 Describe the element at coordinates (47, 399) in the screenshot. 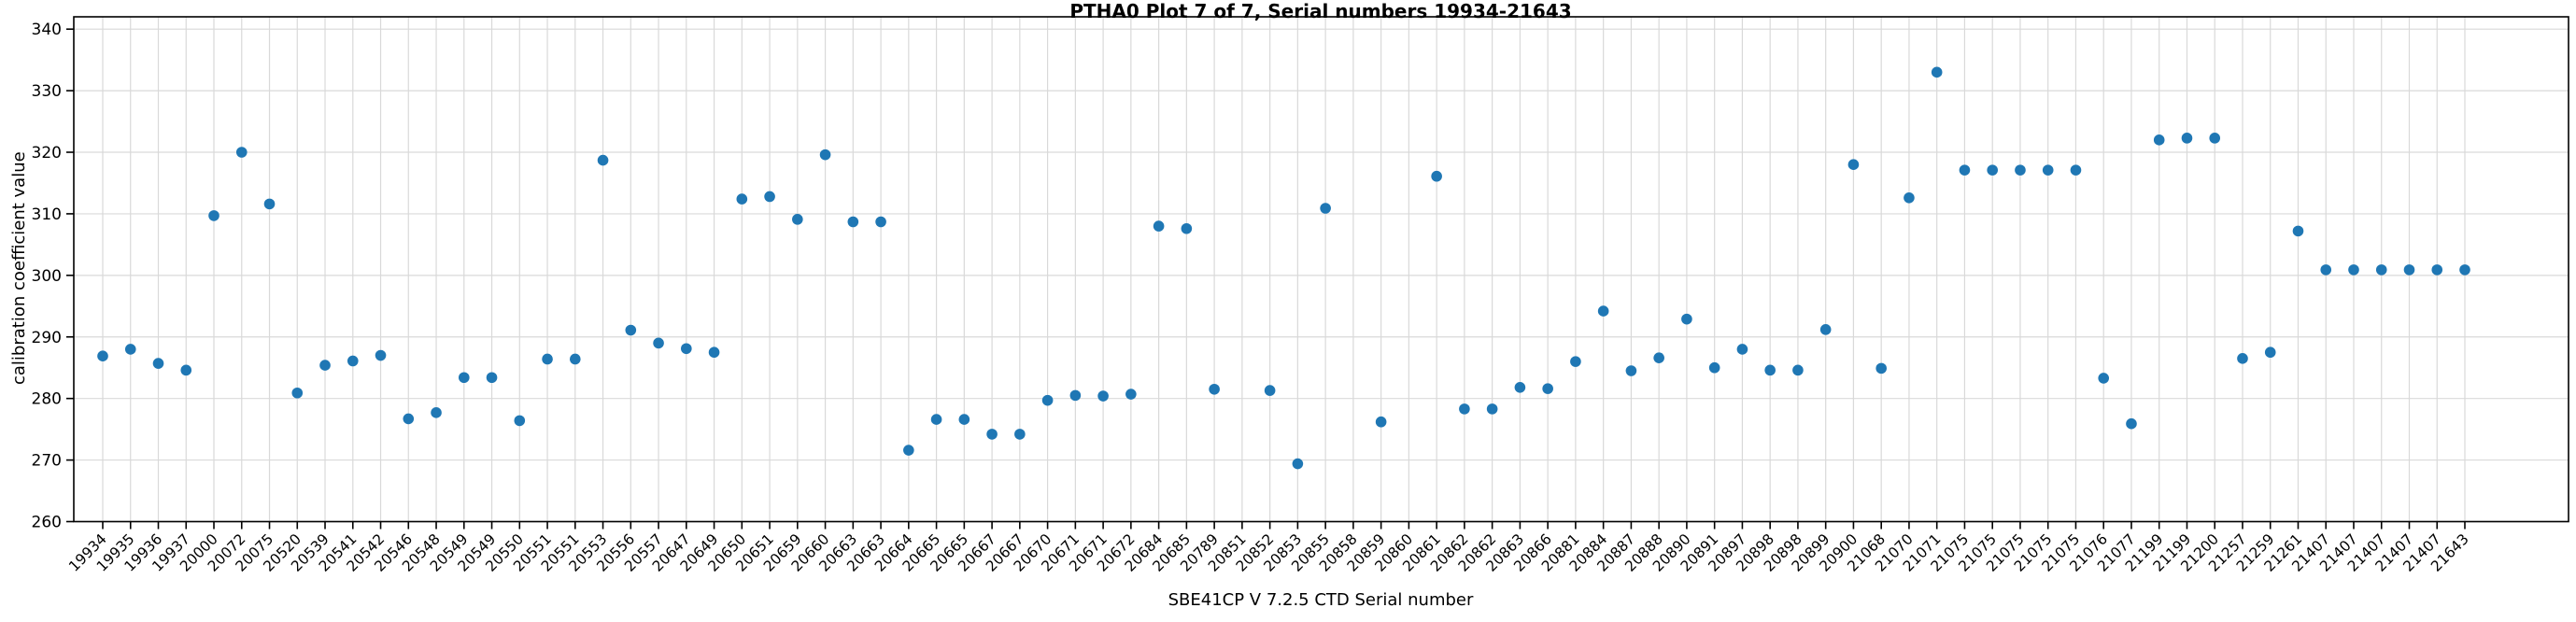

I see `y-tick-label: 280` at that location.